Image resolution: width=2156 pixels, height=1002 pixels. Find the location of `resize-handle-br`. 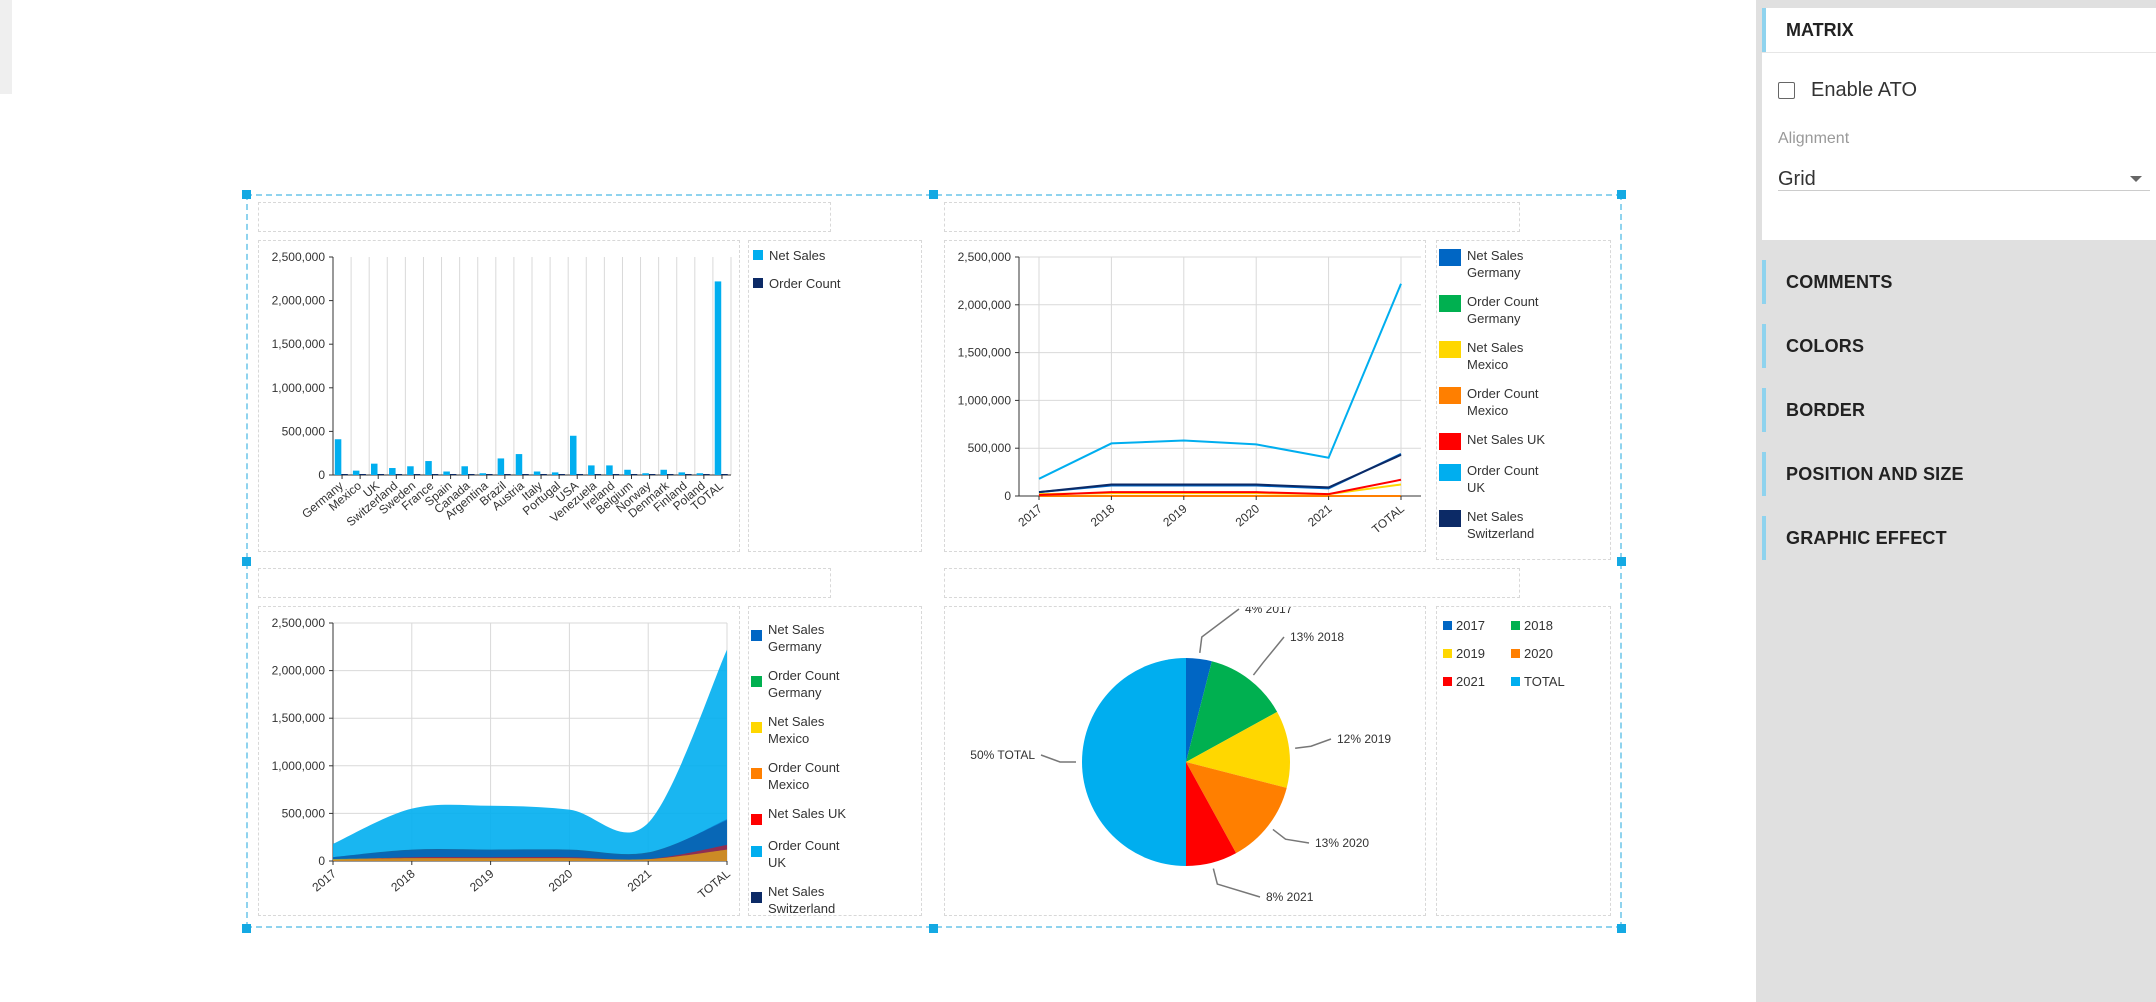

resize-handle-br is located at coordinates (1621, 928).